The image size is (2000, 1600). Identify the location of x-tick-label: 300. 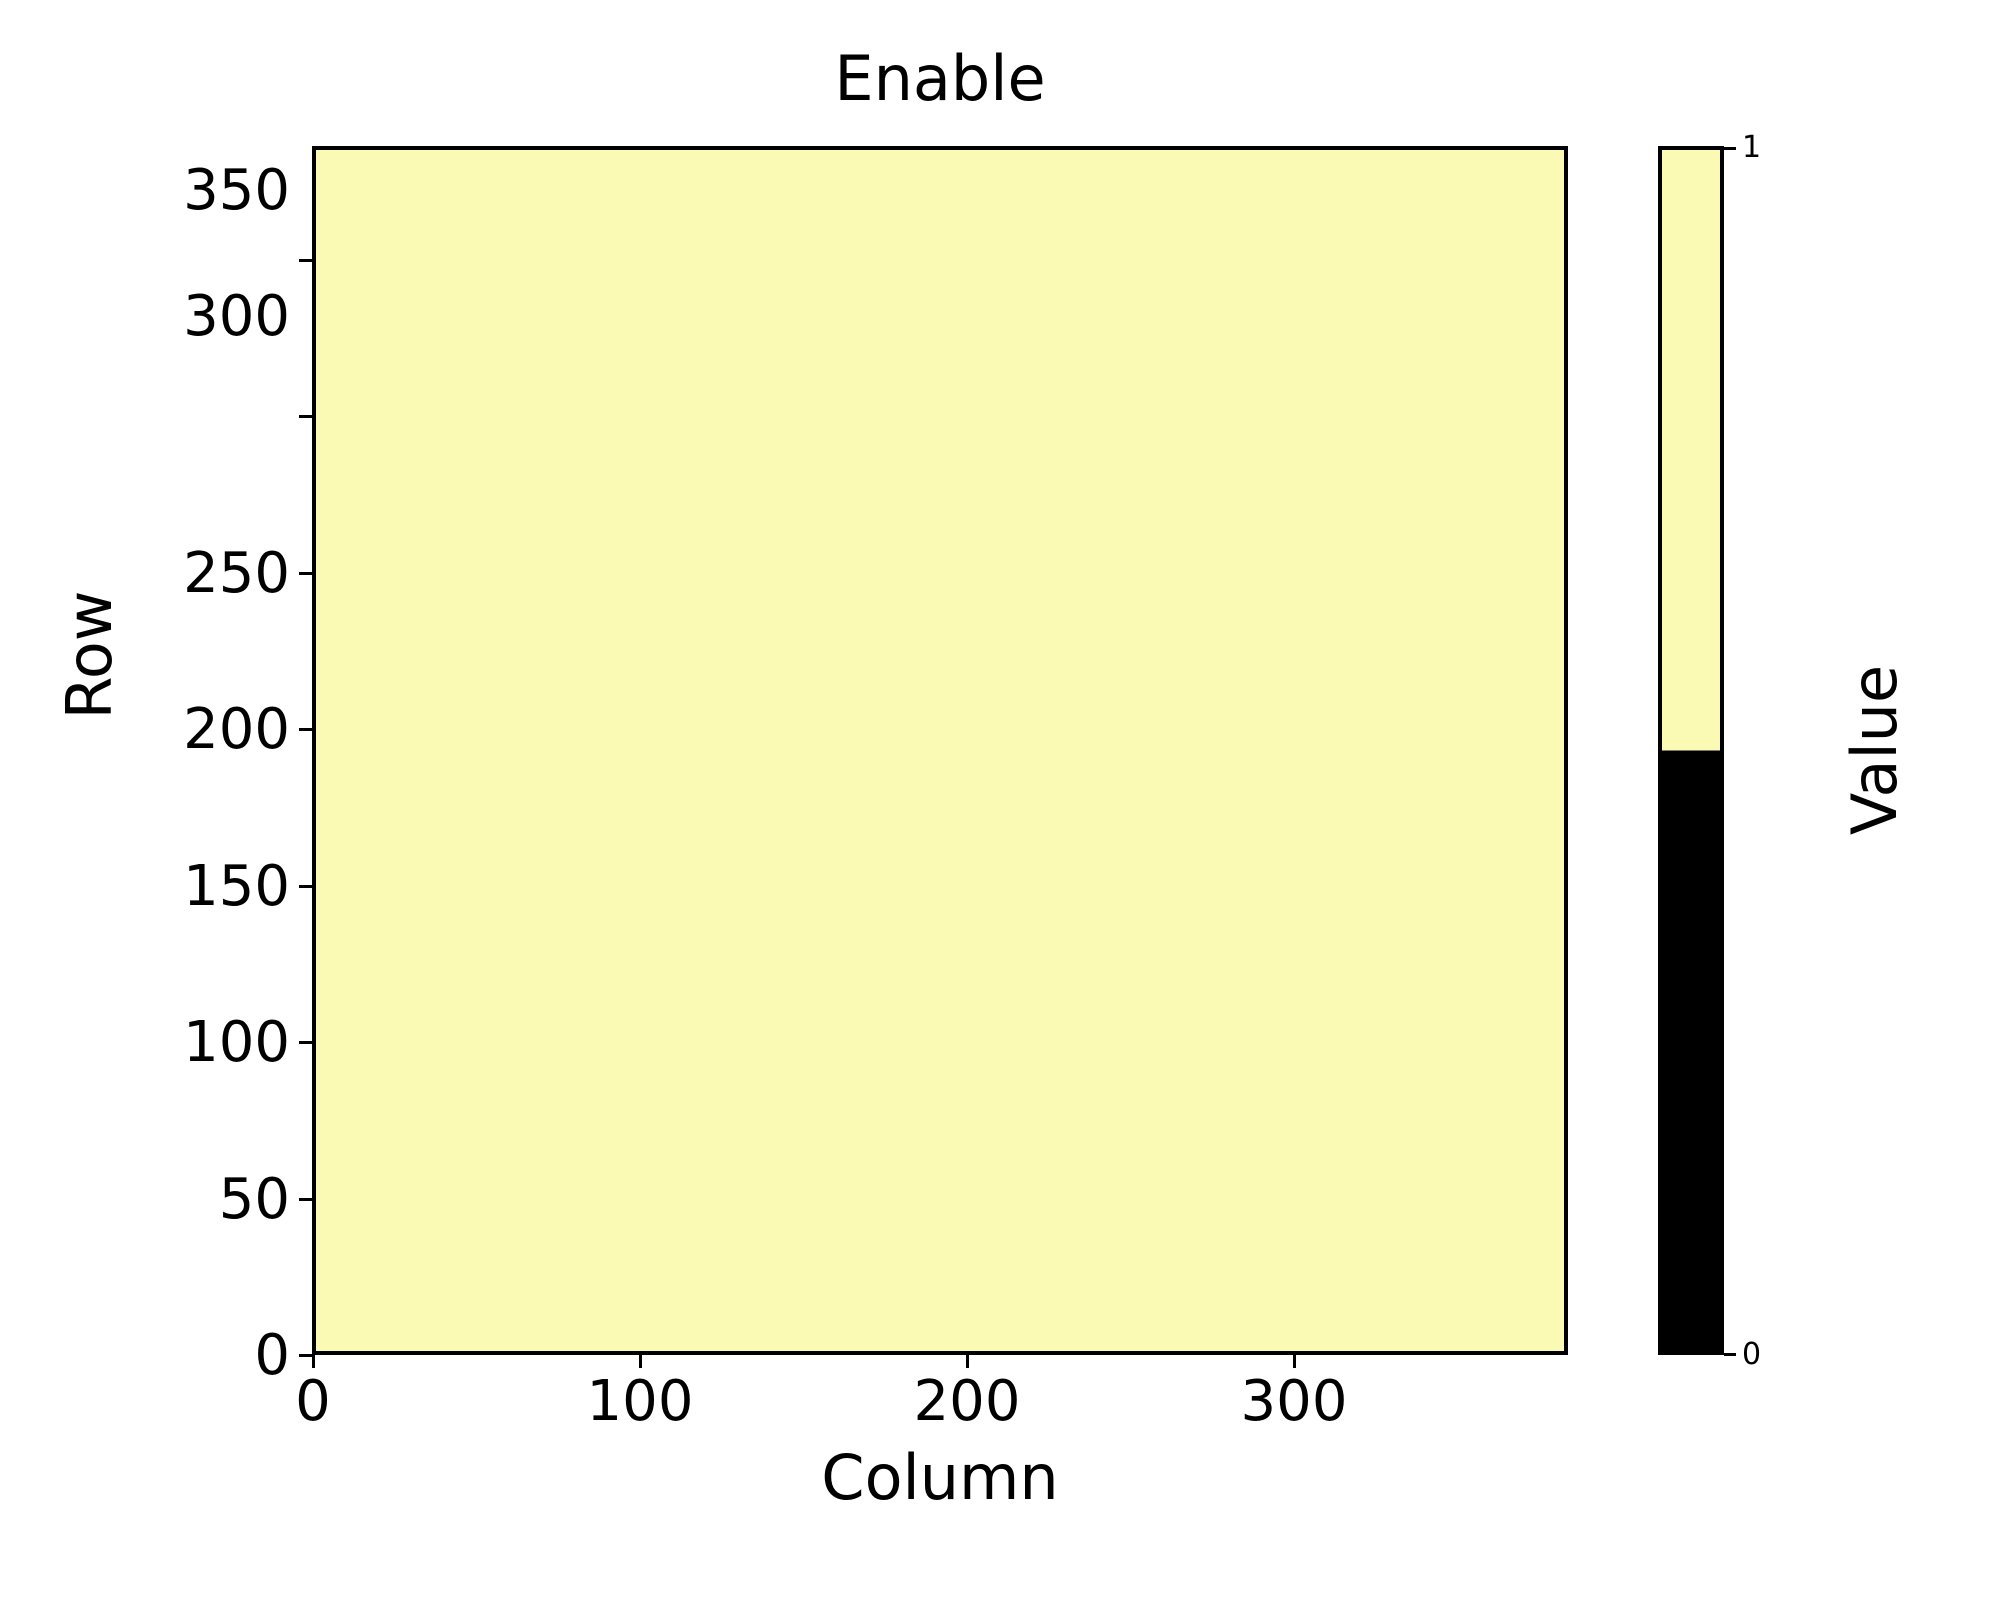
(1294, 1401).